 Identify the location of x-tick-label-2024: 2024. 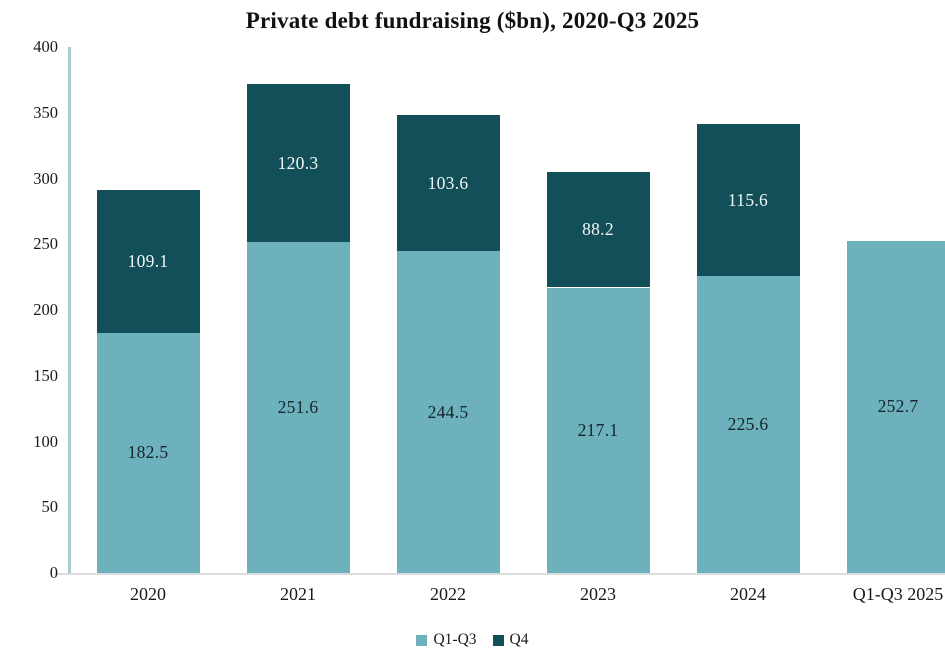
(748, 594).